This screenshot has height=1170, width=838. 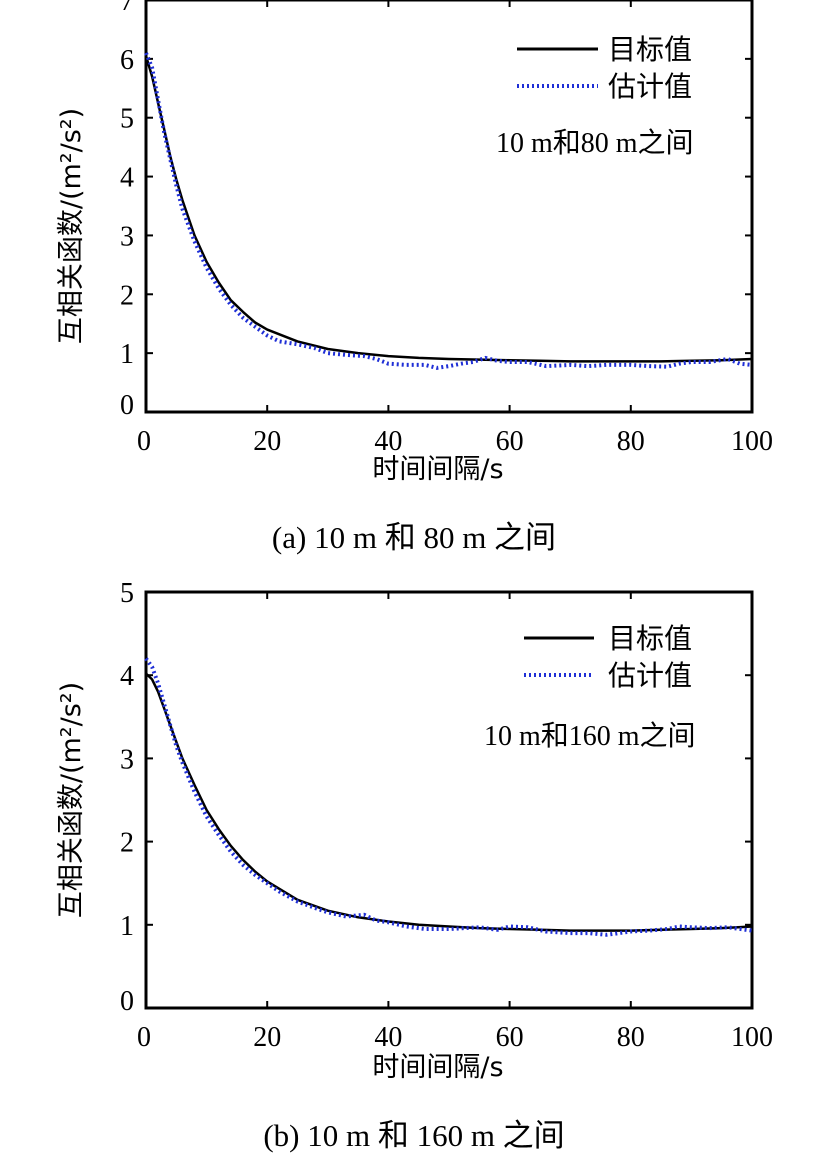 What do you see at coordinates (604, 68) in the screenshot?
I see `legend-a: 目标值 估计值` at bounding box center [604, 68].